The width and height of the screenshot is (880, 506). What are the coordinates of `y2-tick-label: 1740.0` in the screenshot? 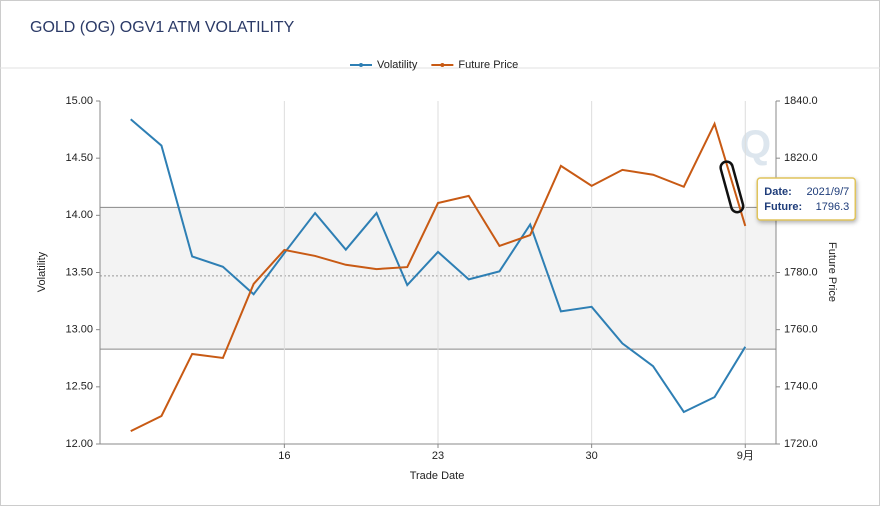 It's located at (801, 387).